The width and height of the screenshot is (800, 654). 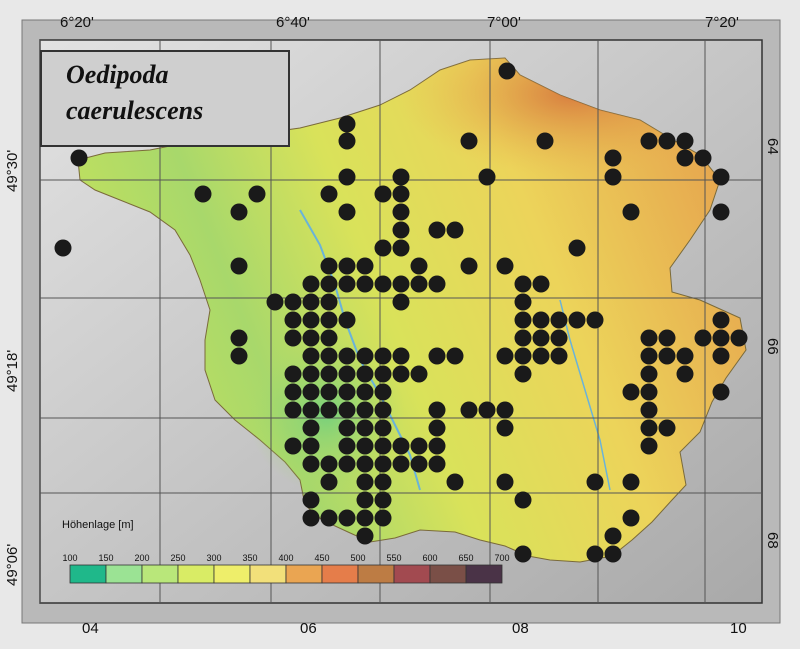 What do you see at coordinates (772, 146) in the screenshot?
I see `grid-label-right-1: 64` at bounding box center [772, 146].